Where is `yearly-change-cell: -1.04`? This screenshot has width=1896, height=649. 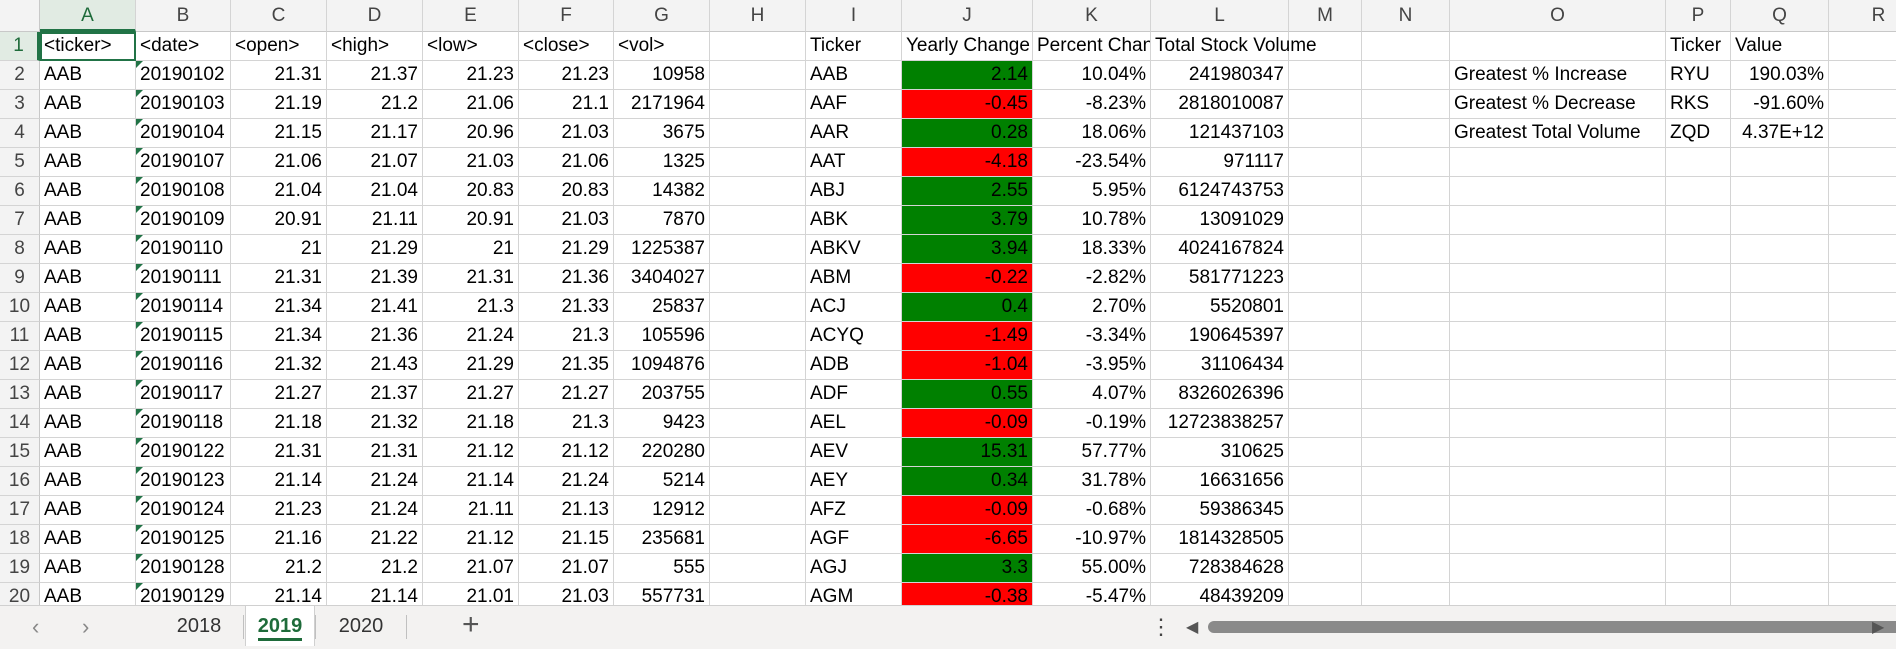 yearly-change-cell: -1.04 is located at coordinates (967, 365).